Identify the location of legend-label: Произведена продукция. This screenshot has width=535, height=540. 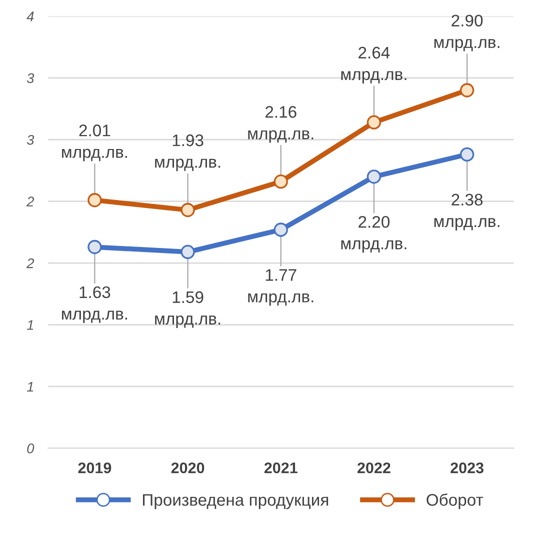
(235, 502).